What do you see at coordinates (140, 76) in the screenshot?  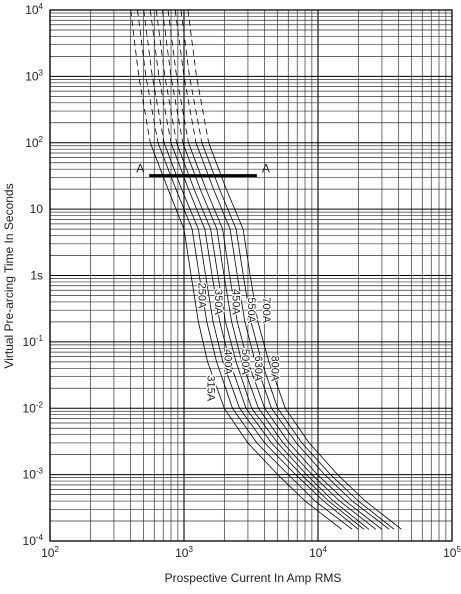 I see `curve-250a-upper` at bounding box center [140, 76].